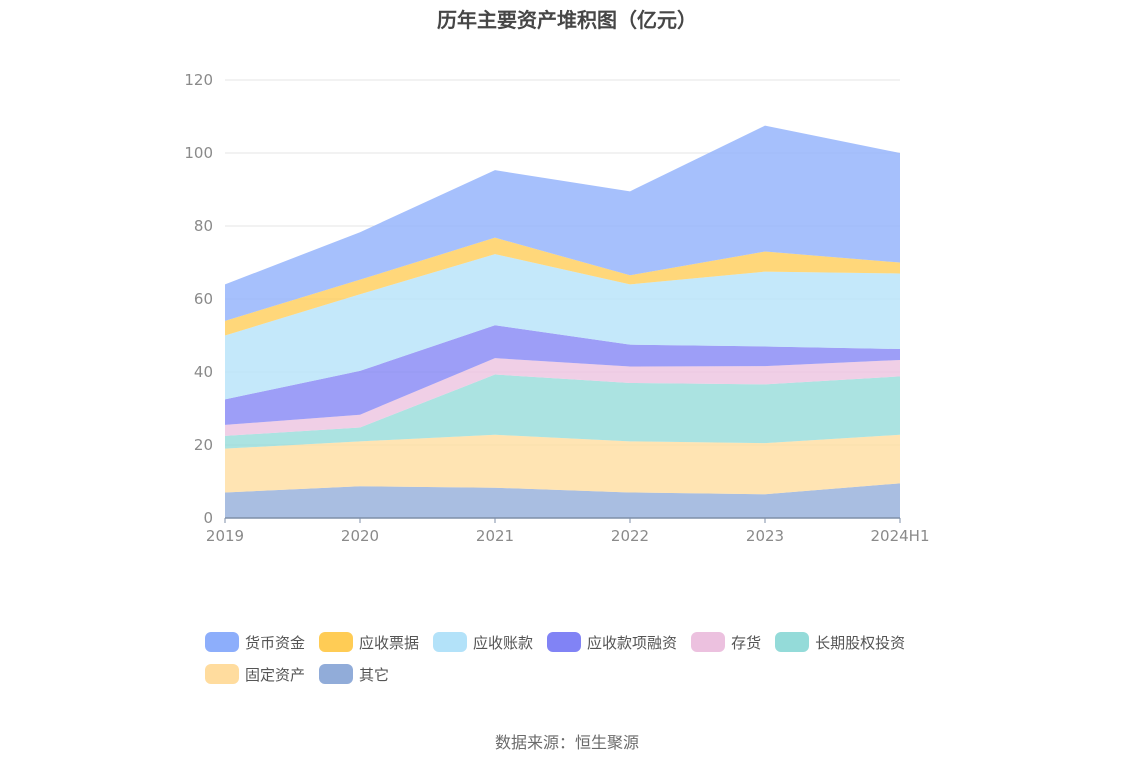  What do you see at coordinates (503, 642) in the screenshot?
I see `legend-label: 应收账款` at bounding box center [503, 642].